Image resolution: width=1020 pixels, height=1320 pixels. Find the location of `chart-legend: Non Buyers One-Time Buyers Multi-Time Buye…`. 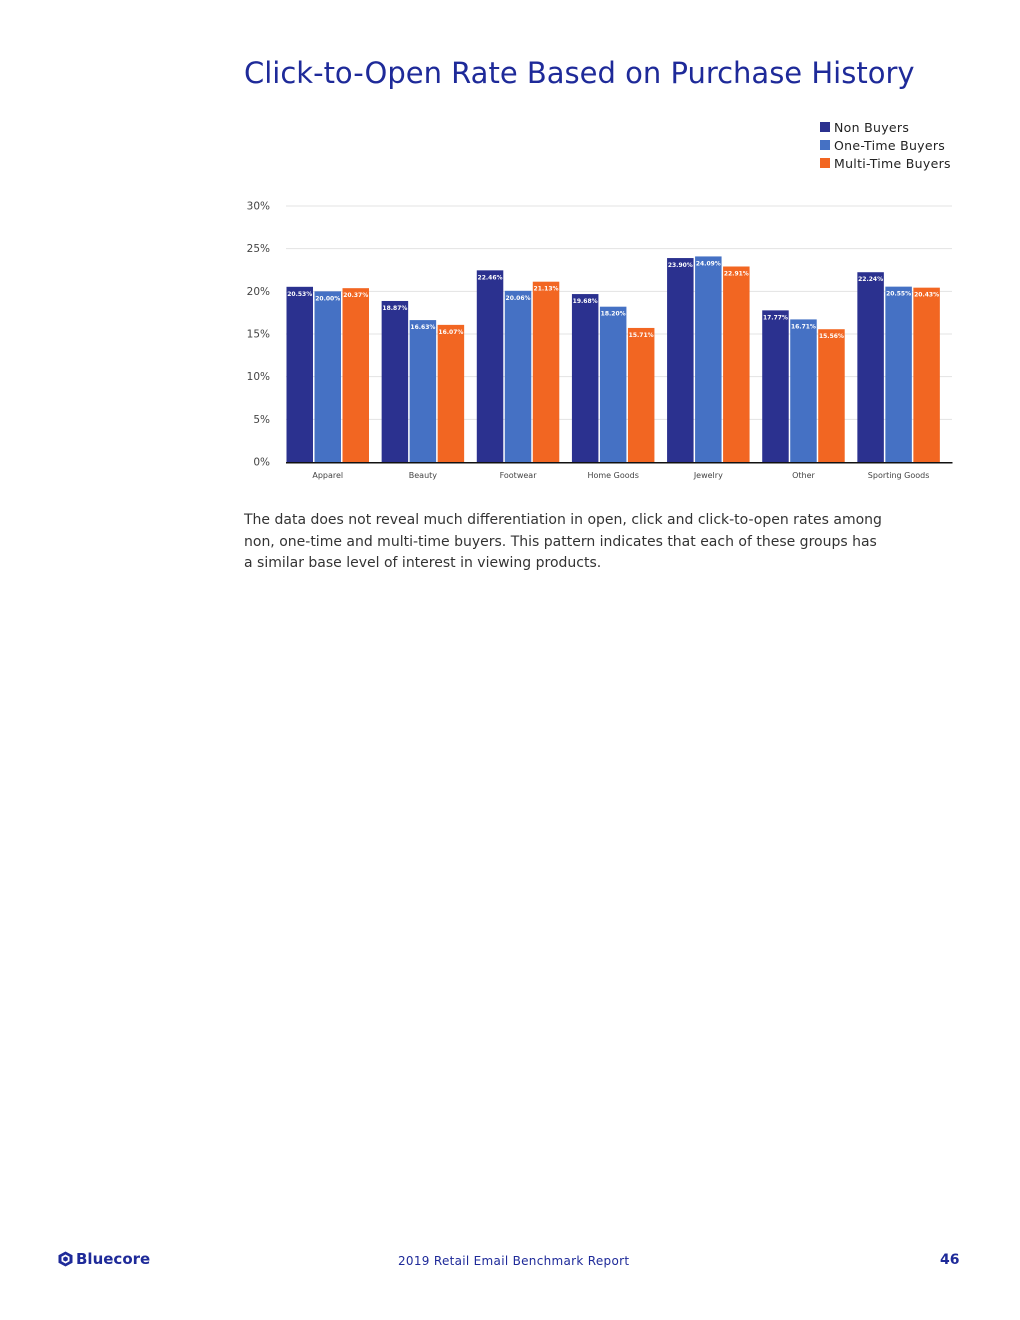

chart-legend: Non Buyers One-Time Buyers Multi-Time Buye… is located at coordinates (885, 145).